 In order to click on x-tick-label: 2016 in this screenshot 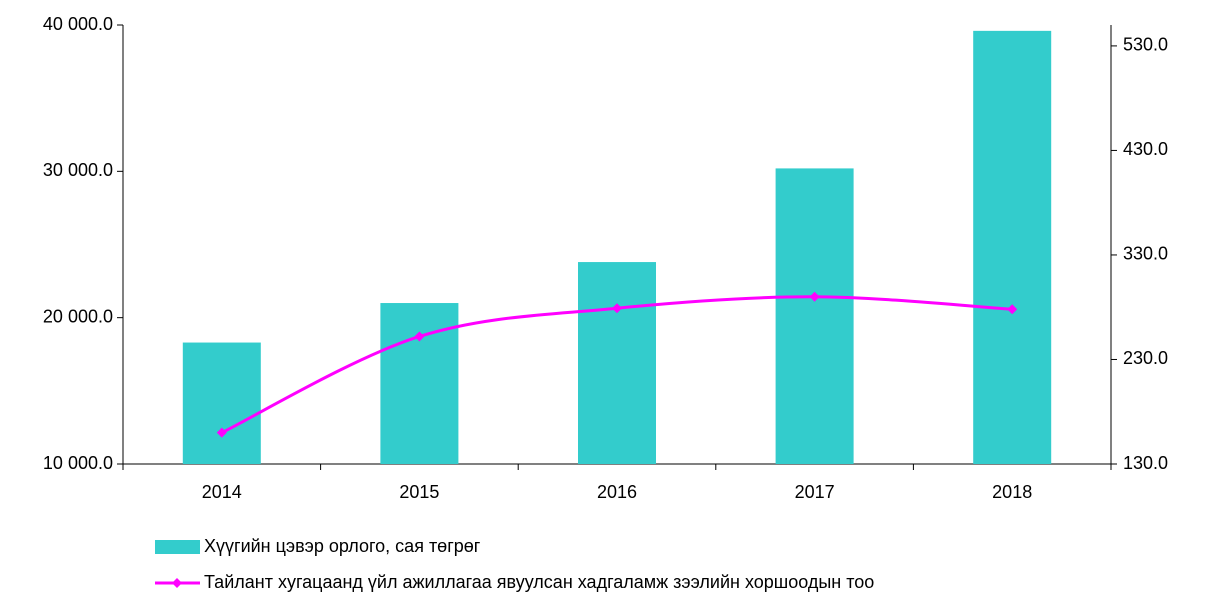, I will do `click(617, 492)`.